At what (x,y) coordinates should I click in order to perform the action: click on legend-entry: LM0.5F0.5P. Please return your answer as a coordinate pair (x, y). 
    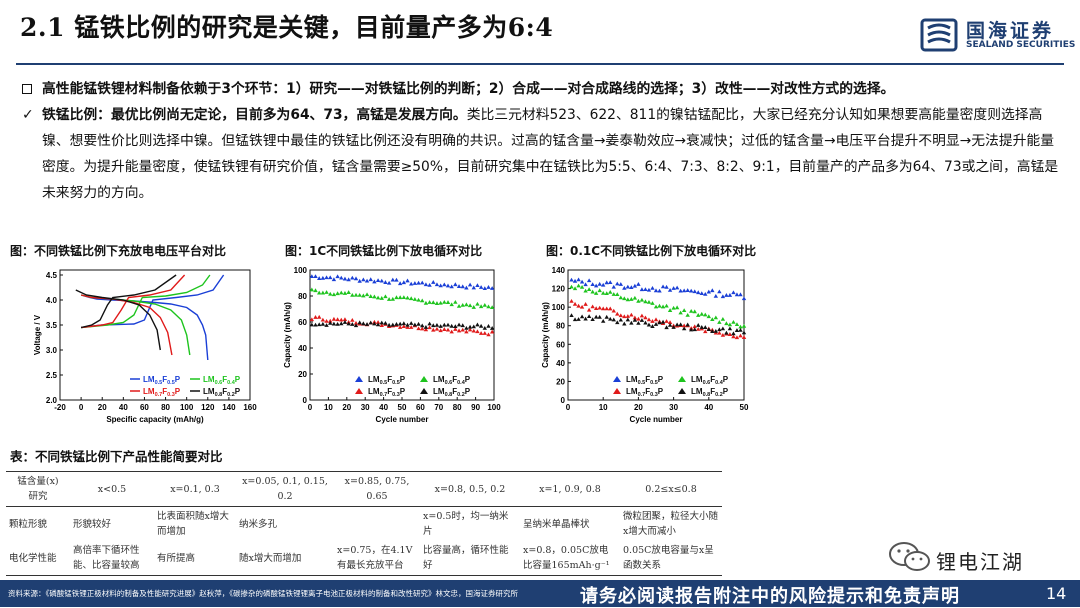
    Looking at the image, I should click on (380, 380).